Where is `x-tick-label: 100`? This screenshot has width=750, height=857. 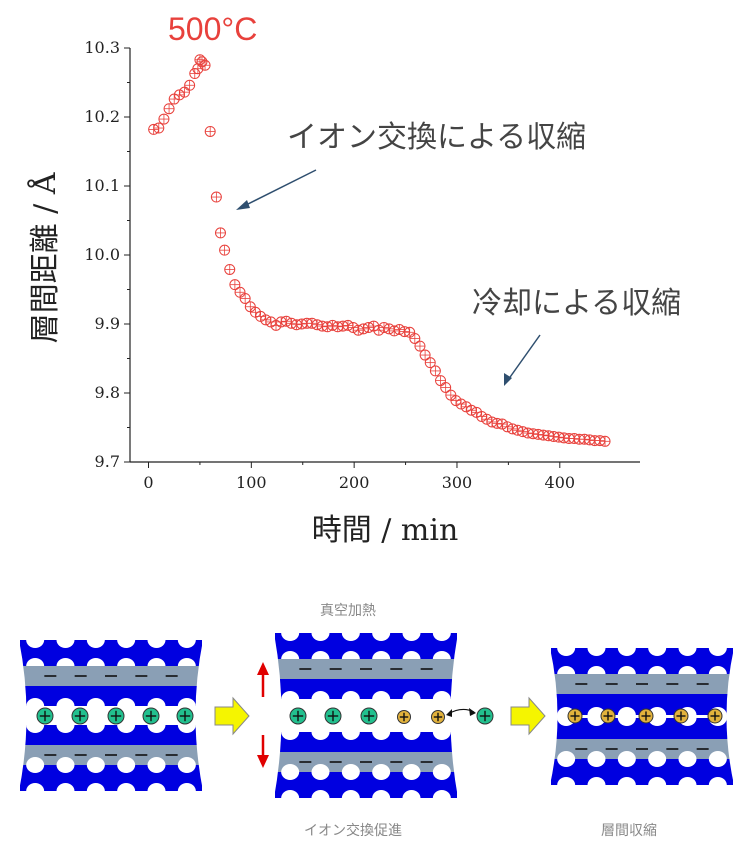
x-tick-label: 100 is located at coordinates (251, 482).